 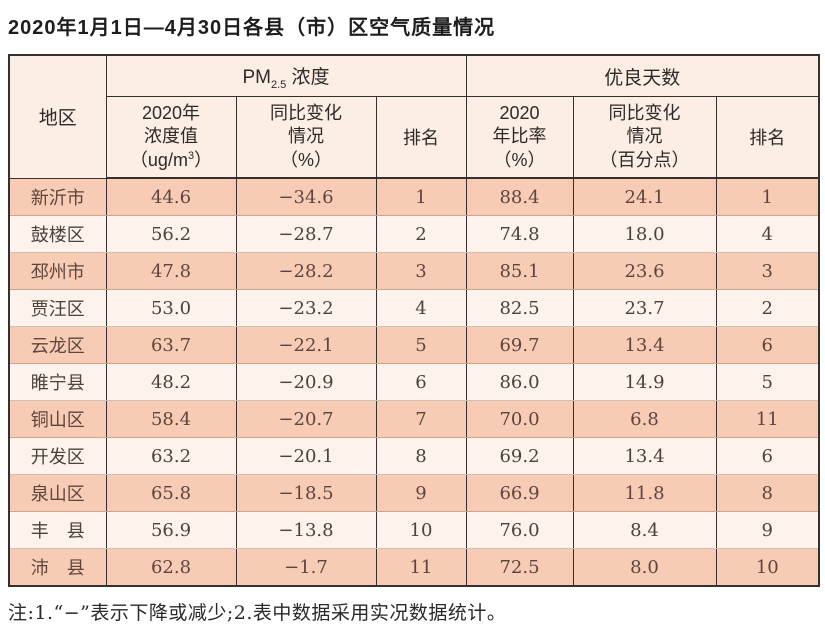 I want to click on cell-pm-change: −28.7, so click(x=305, y=234).